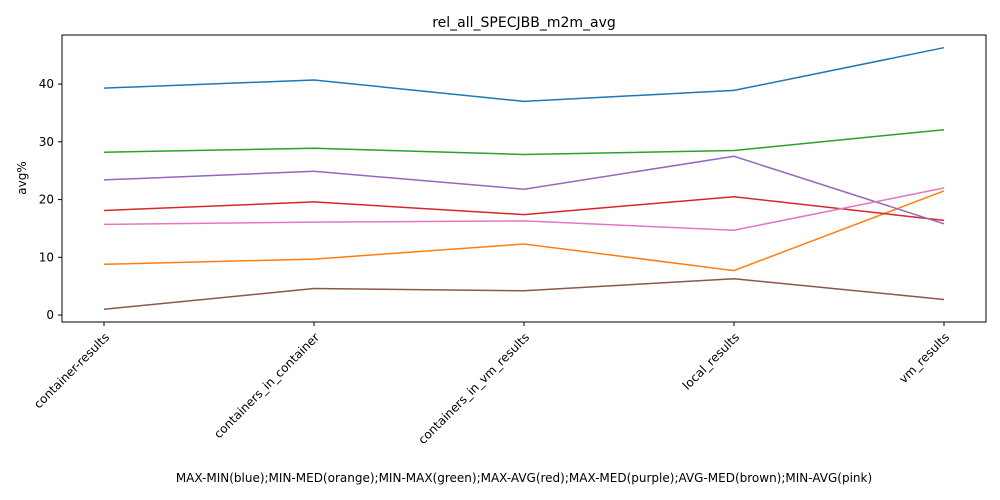  What do you see at coordinates (22, 177) in the screenshot?
I see `y-axis-label: avg%` at bounding box center [22, 177].